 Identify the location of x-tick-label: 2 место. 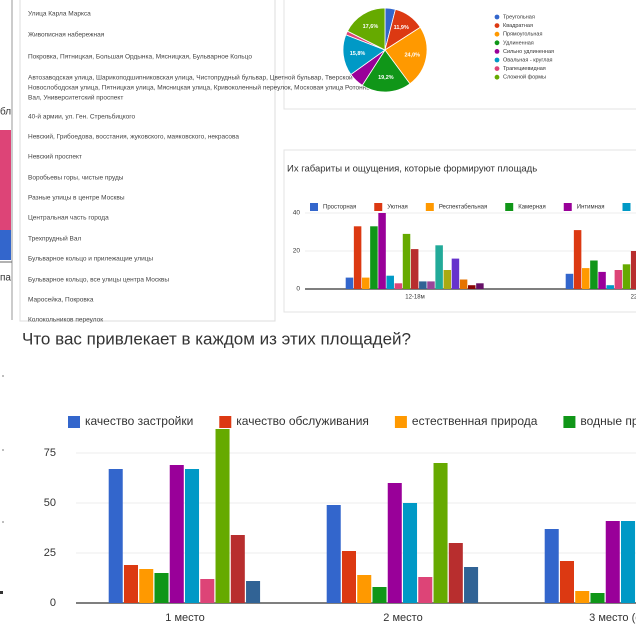
(402, 618).